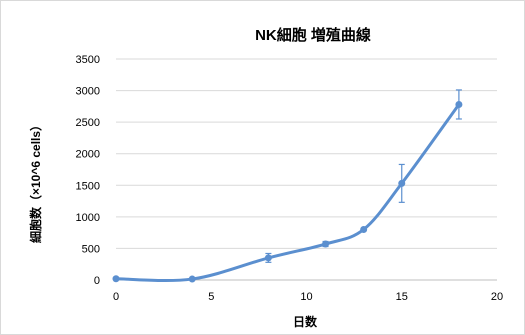  What do you see at coordinates (88, 123) in the screenshot?
I see `y-tick-label: 2500` at bounding box center [88, 123].